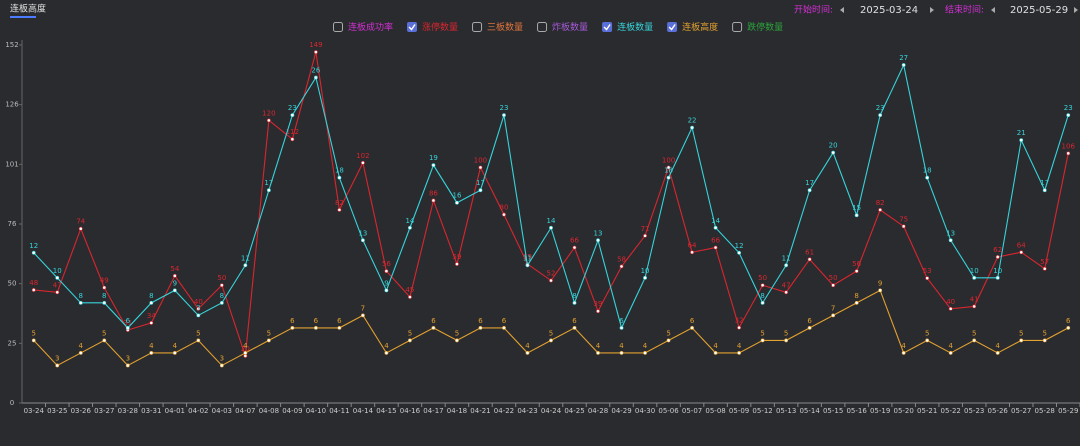 The image size is (1080, 446). Describe the element at coordinates (765, 27) in the screenshot. I see `legend-label: 跌停数量` at that location.